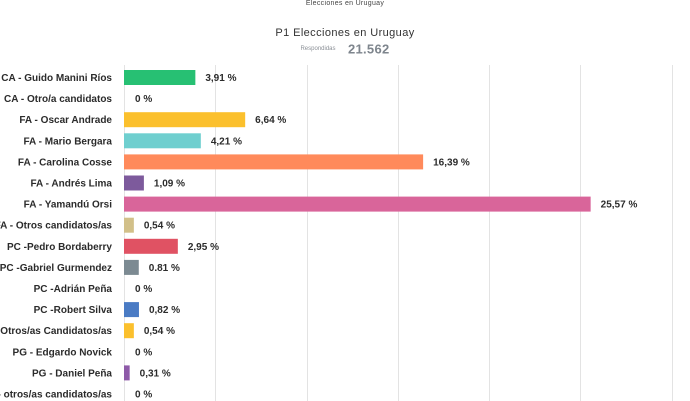 The image size is (690, 401). What do you see at coordinates (169, 184) in the screenshot?
I see `value-label: 1,09 %` at bounding box center [169, 184].